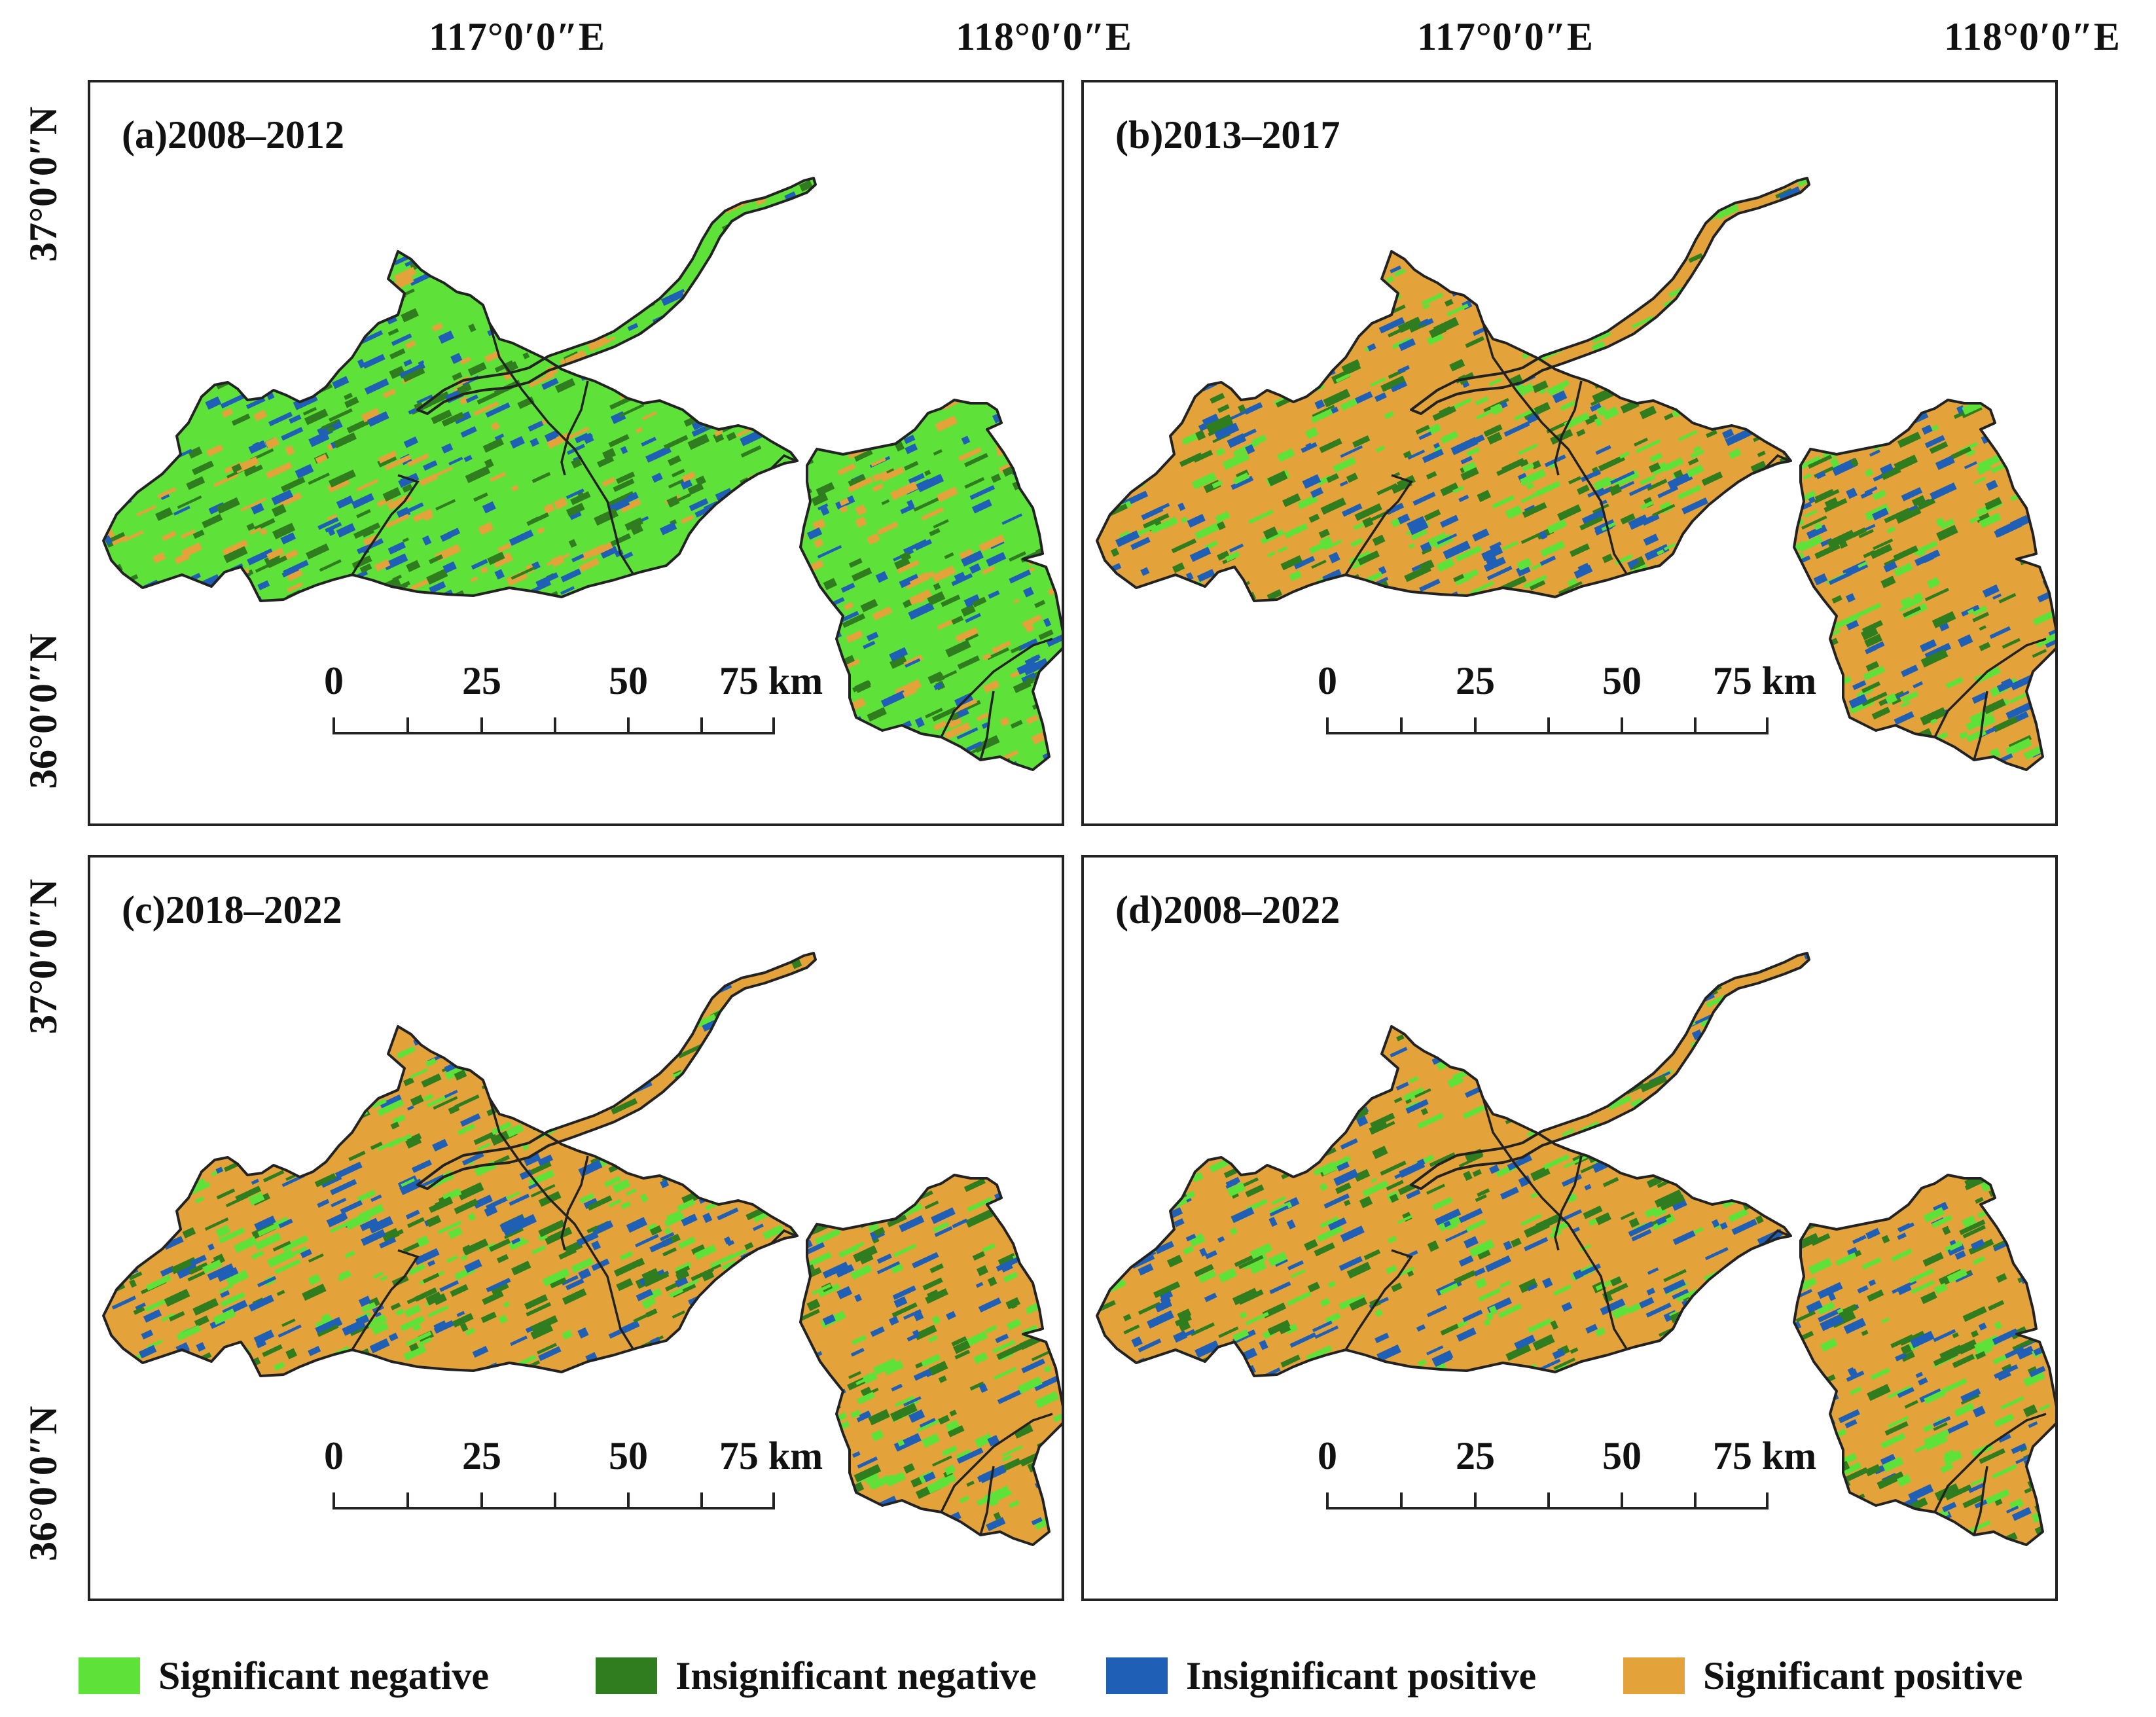  Describe the element at coordinates (233, 134) in the screenshot. I see `panel-title: (a)2008–2012` at that location.